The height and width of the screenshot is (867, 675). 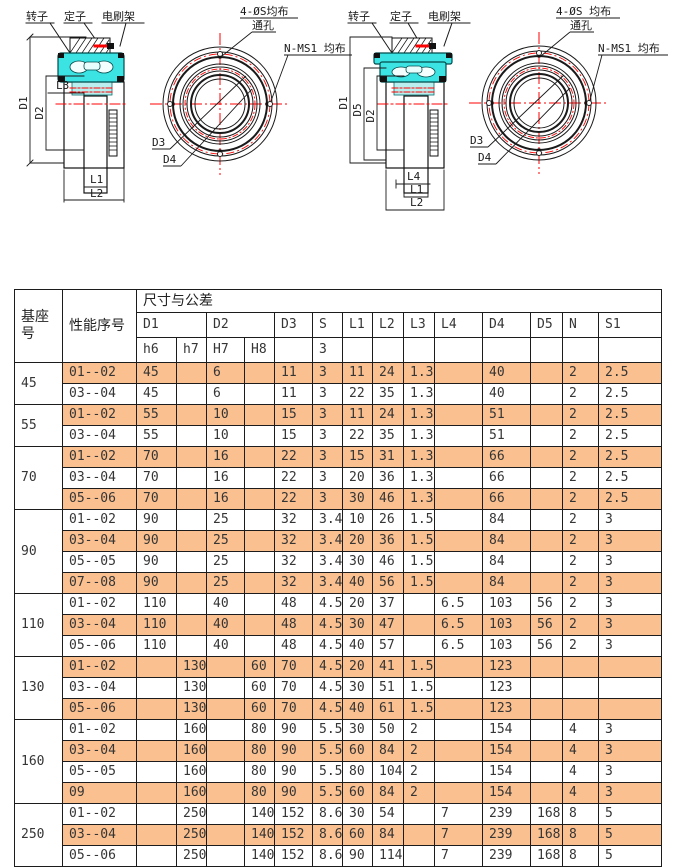 I want to click on header-perf-serial: 性能序号, so click(x=99, y=326).